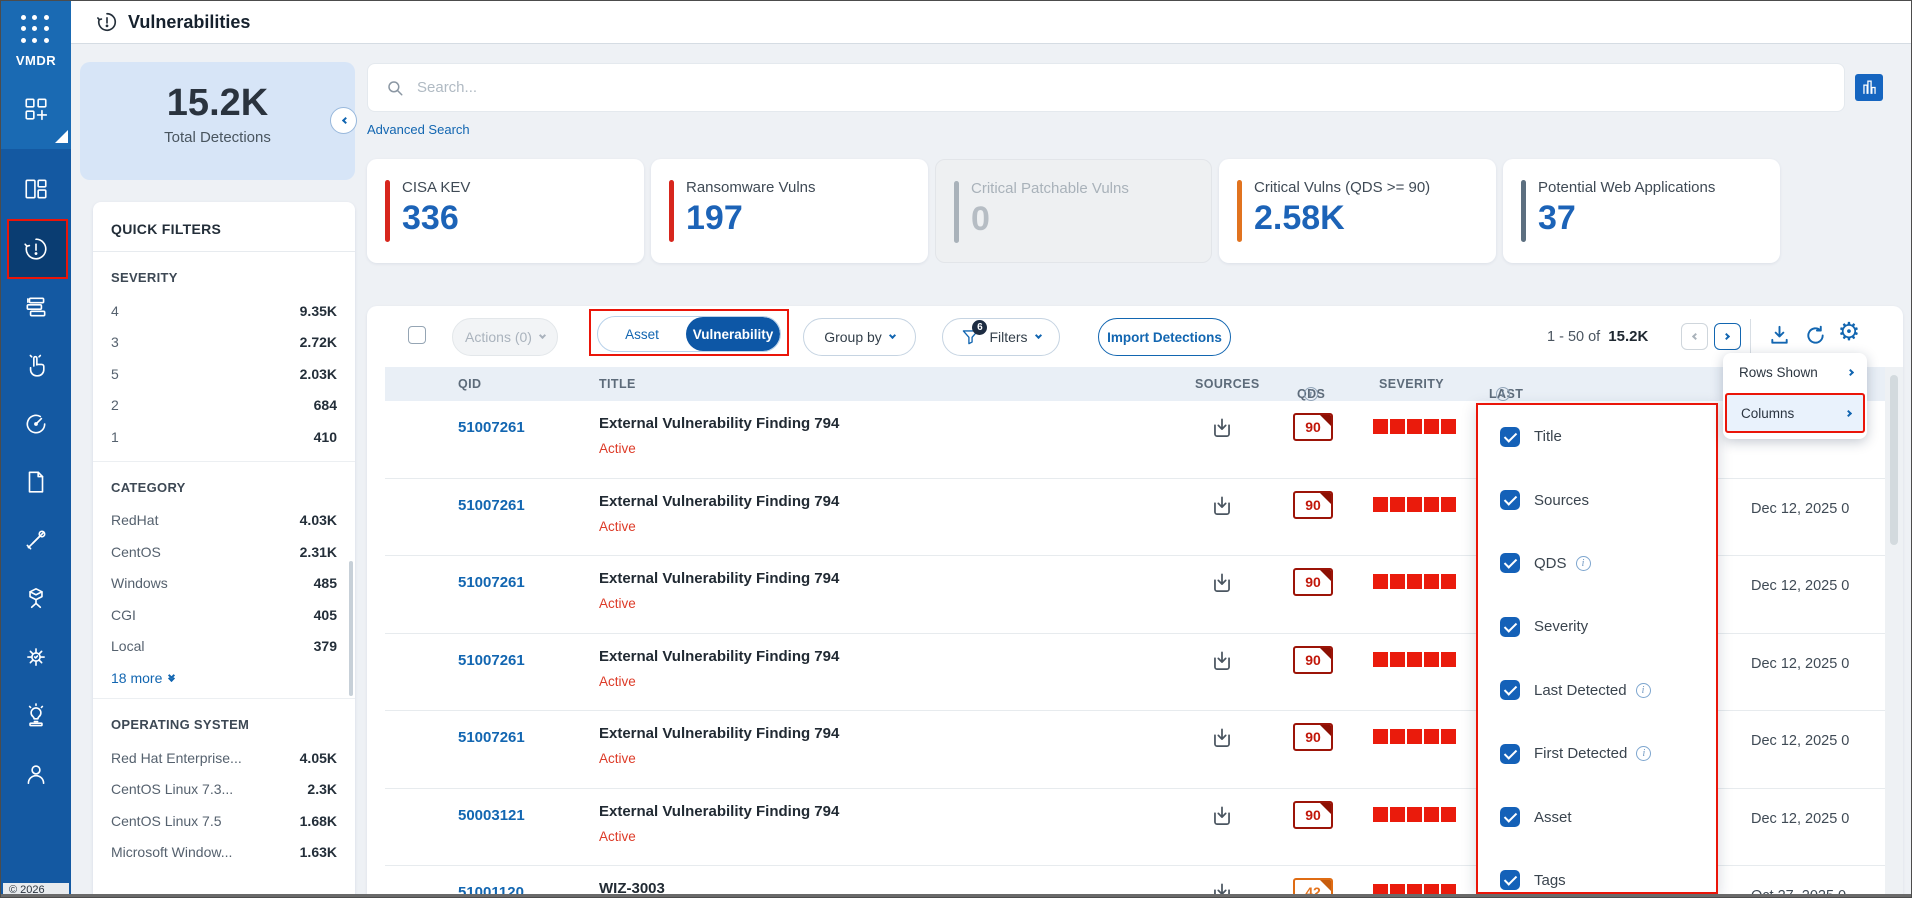  I want to click on menu-item-columns: Columns, so click(1795, 413).